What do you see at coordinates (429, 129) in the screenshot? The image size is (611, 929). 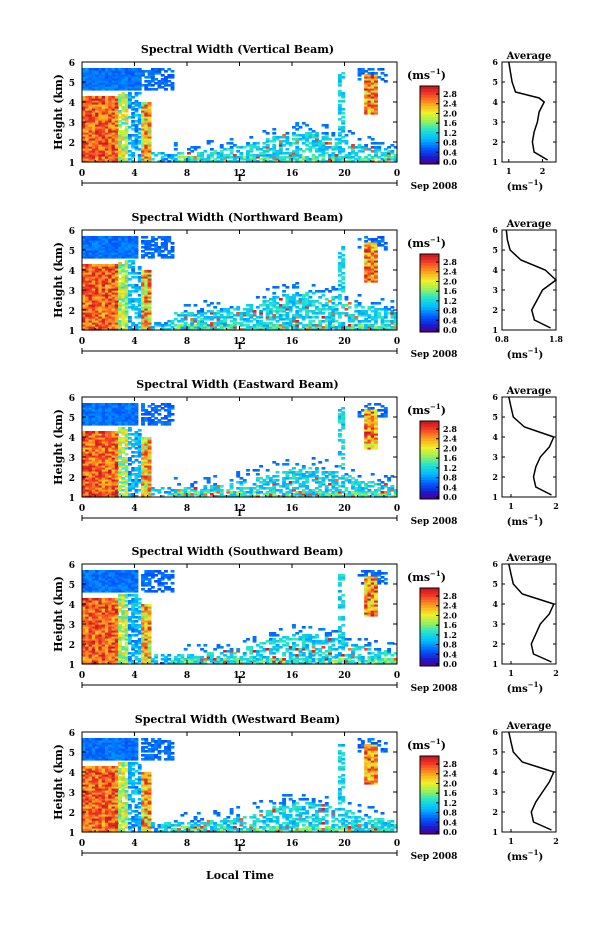 I see `colorbar-segment` at bounding box center [429, 129].